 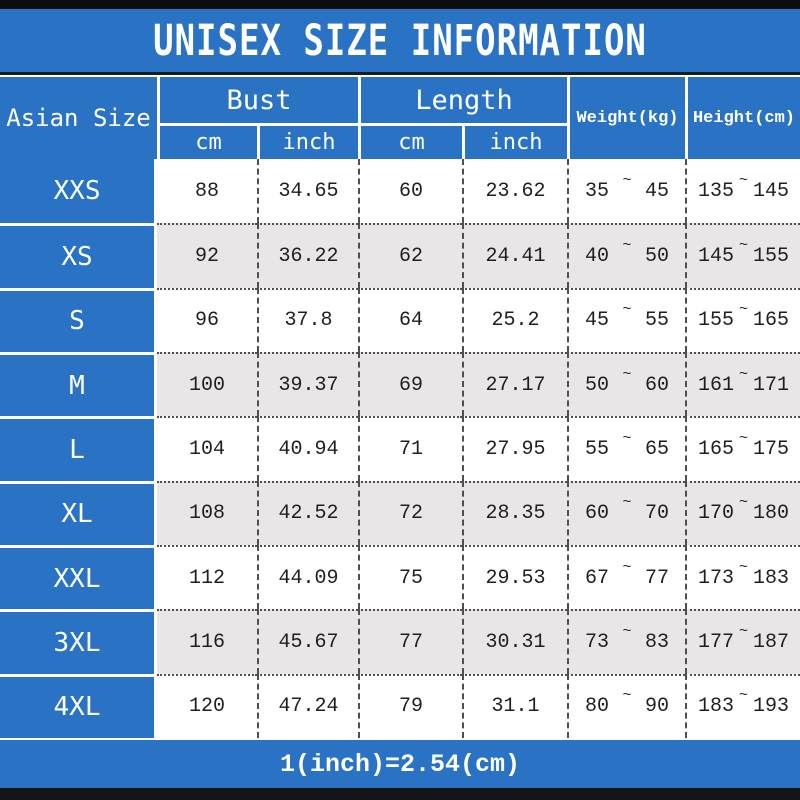 What do you see at coordinates (410, 255) in the screenshot?
I see `length-cm-value: 62` at bounding box center [410, 255].